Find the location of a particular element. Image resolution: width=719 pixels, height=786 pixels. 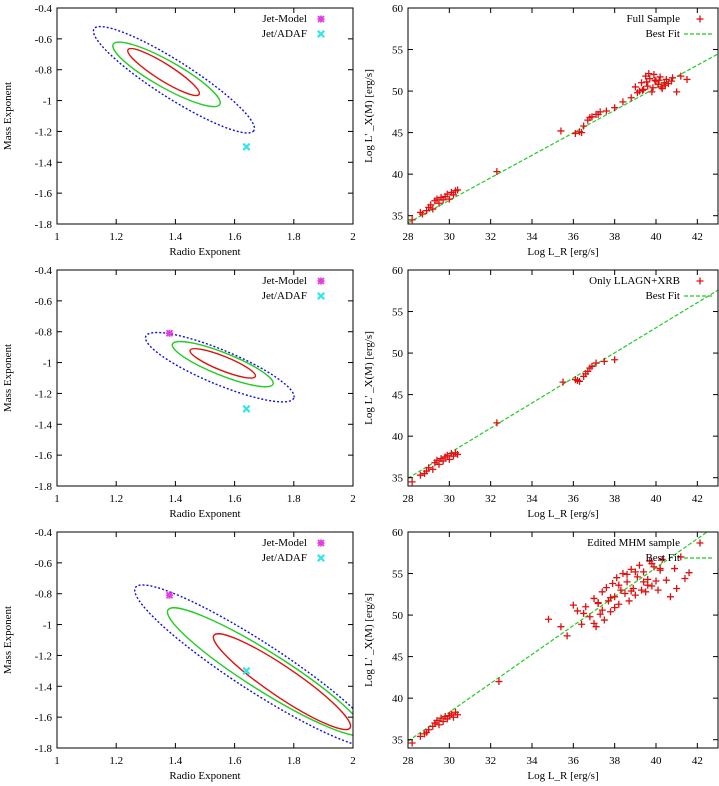

point-jet-adaf is located at coordinates (246, 670).